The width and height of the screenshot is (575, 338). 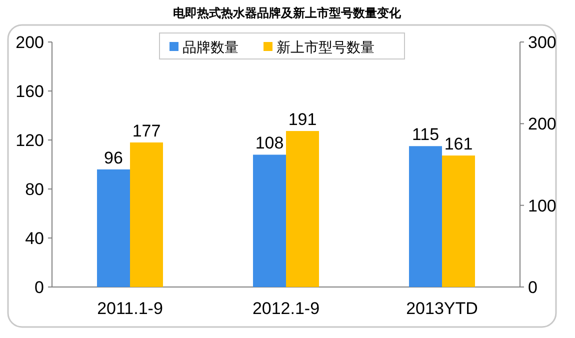 I want to click on data-label: 177, so click(x=146, y=130).